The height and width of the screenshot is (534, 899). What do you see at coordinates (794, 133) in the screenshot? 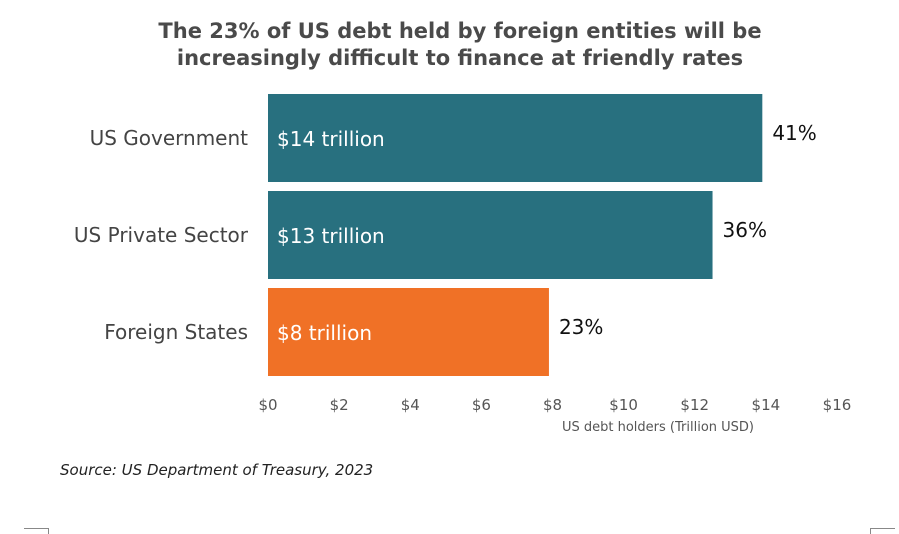
I see `share-label: 41%` at bounding box center [794, 133].